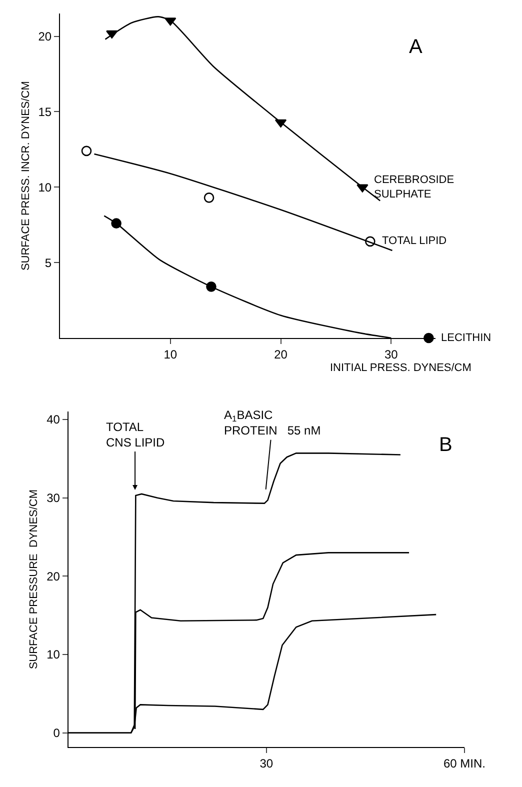 Image resolution: width=522 pixels, height=787 pixels. What do you see at coordinates (171, 354) in the screenshot?
I see `x-tick-label: 10` at bounding box center [171, 354].